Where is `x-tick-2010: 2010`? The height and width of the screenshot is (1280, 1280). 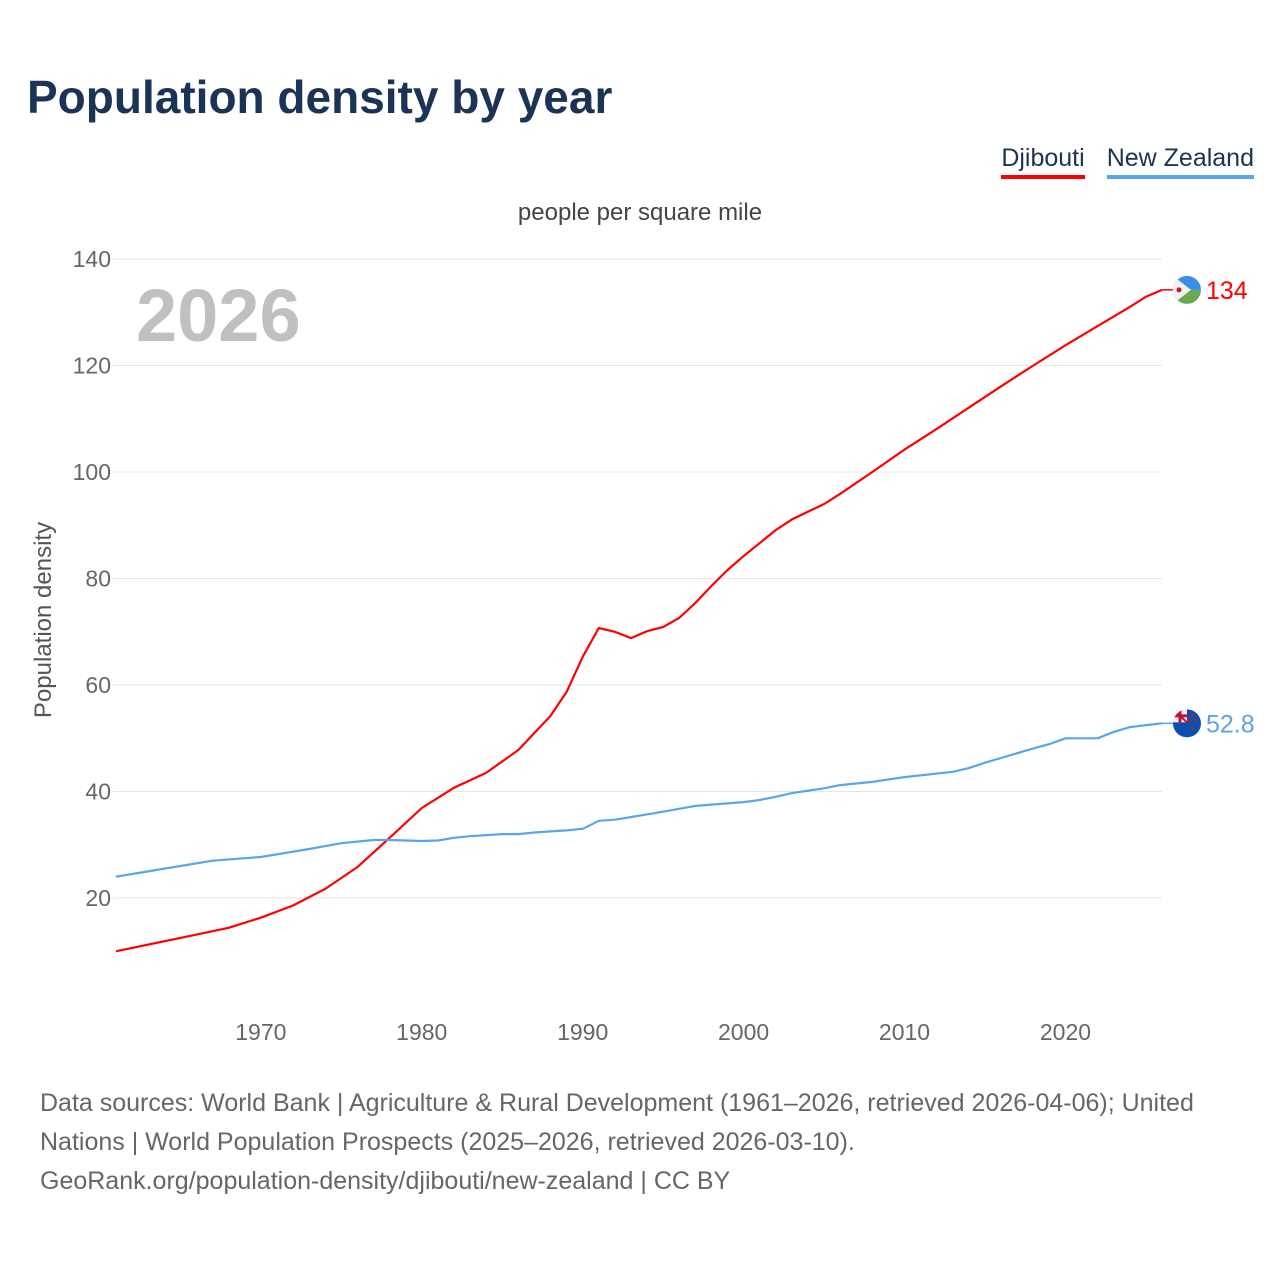 x-tick-2010: 2010 is located at coordinates (904, 1032).